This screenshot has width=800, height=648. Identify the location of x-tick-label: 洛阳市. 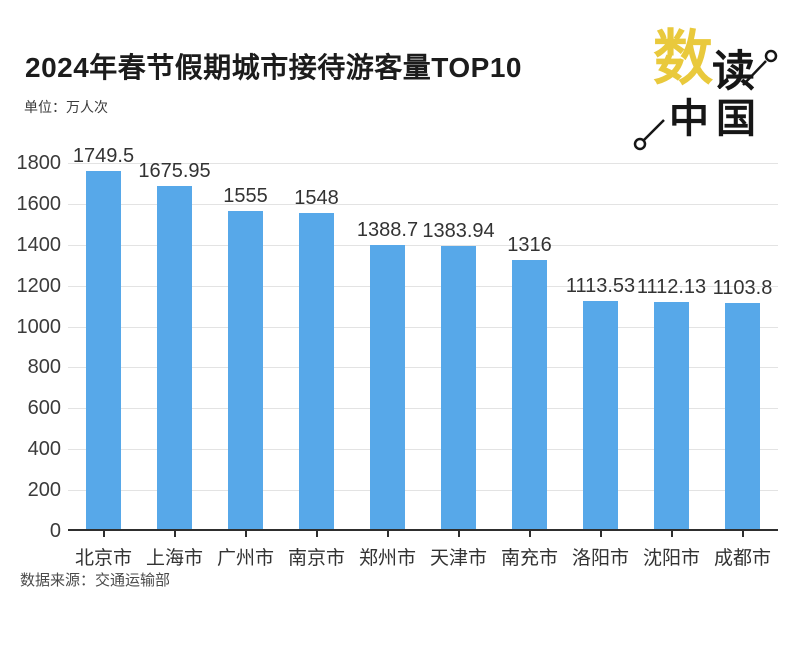
(600, 558).